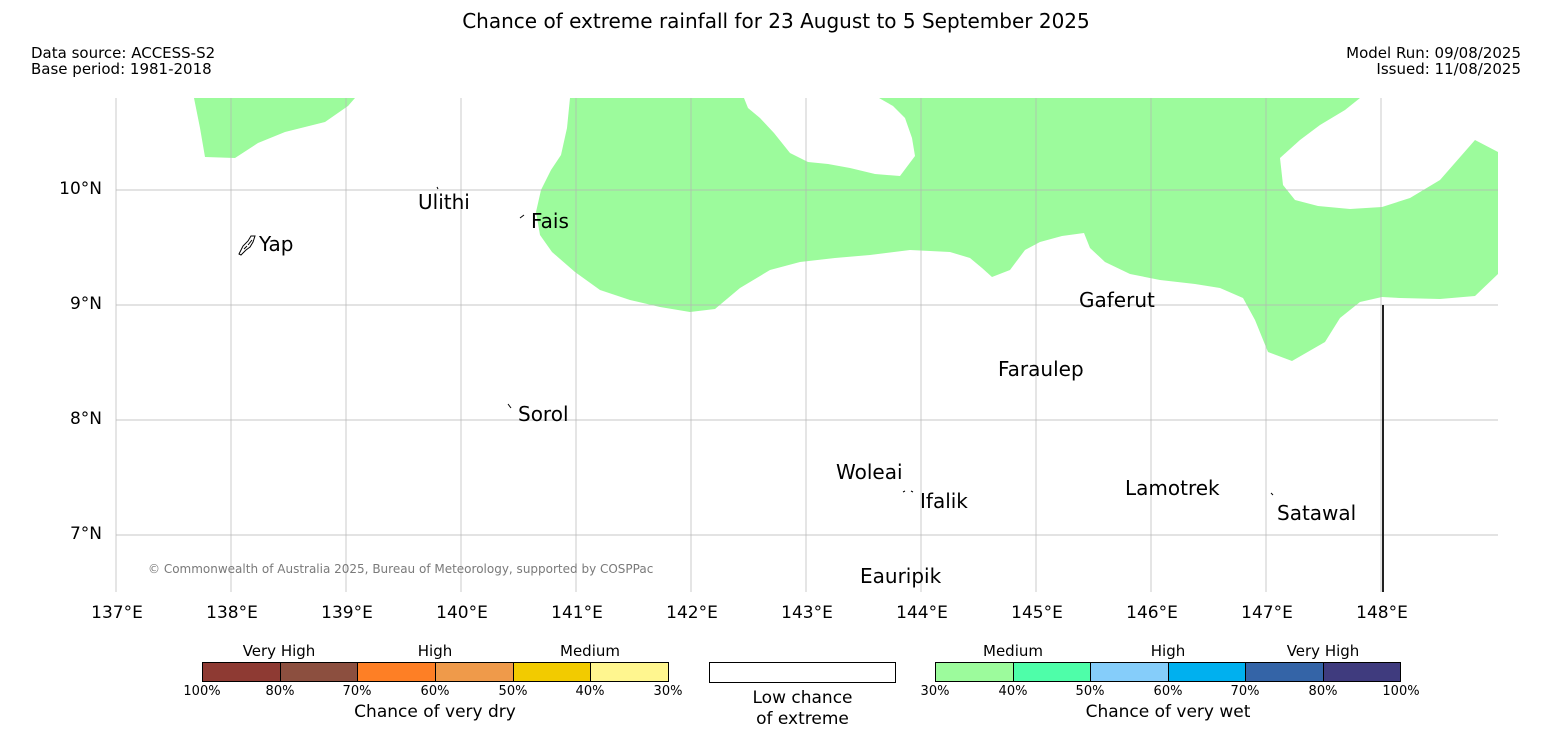 This screenshot has height=736, width=1552. Describe the element at coordinates (668, 691) in the screenshot. I see `dry-tick-30: 30%` at that location.